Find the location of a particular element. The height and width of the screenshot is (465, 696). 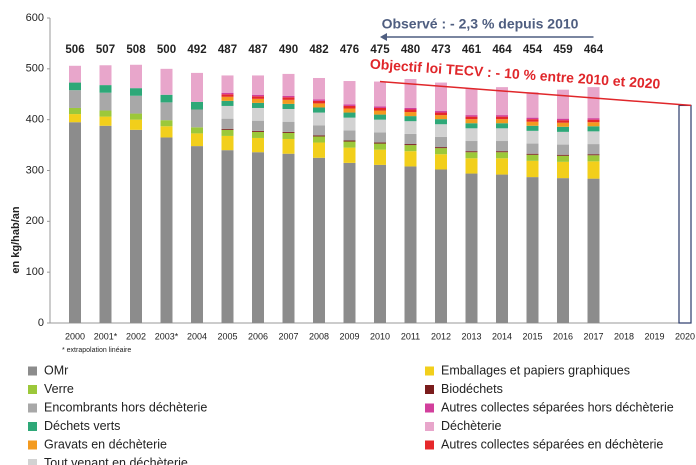

legend-label: Déchèterie is located at coordinates (471, 426).